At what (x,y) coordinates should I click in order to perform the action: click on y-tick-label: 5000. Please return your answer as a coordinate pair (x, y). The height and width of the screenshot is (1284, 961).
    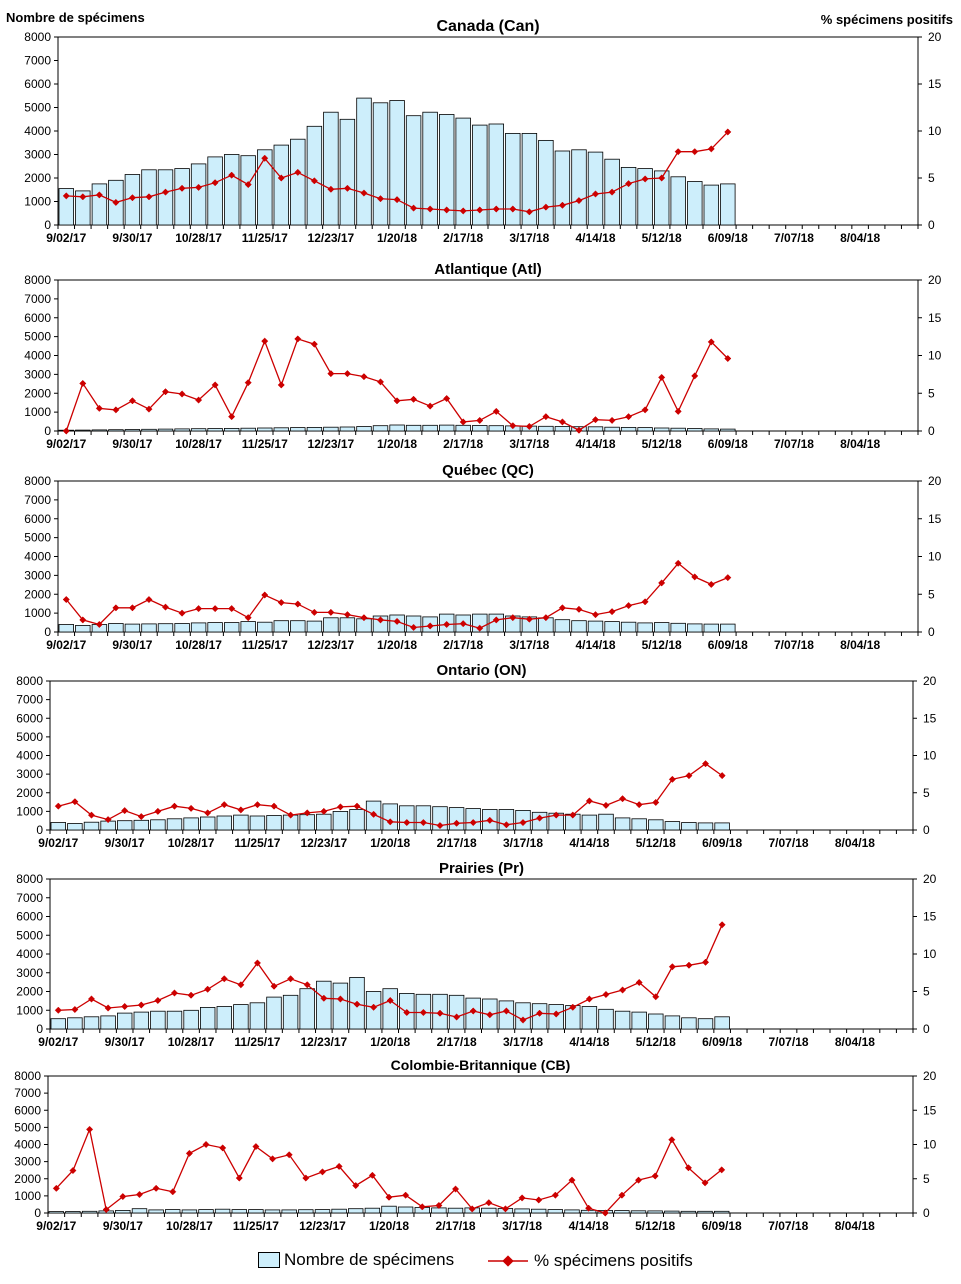
    Looking at the image, I should click on (37, 108).